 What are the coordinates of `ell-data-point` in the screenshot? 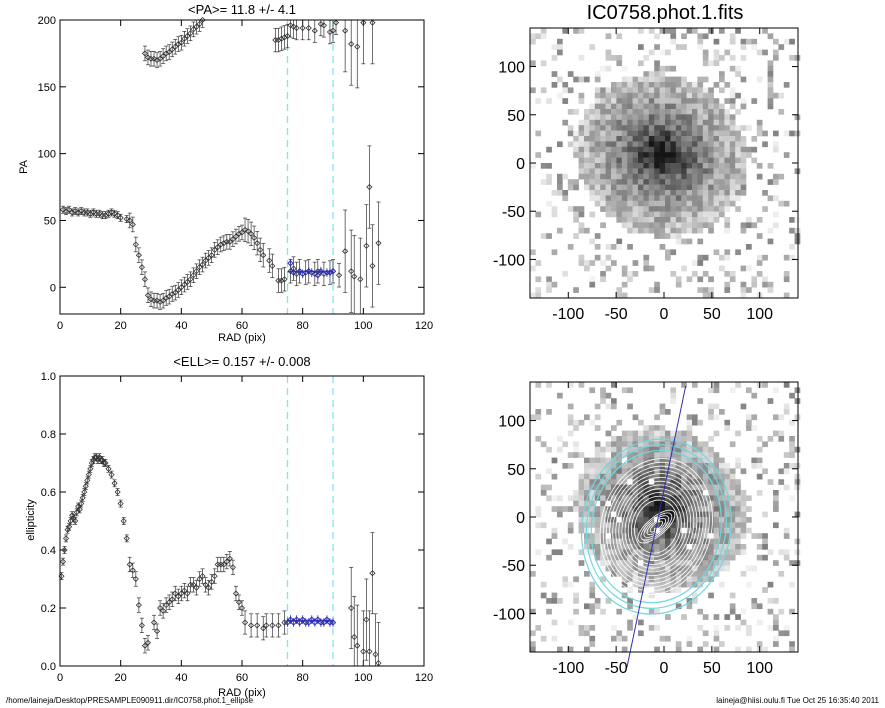 It's located at (251, 625).